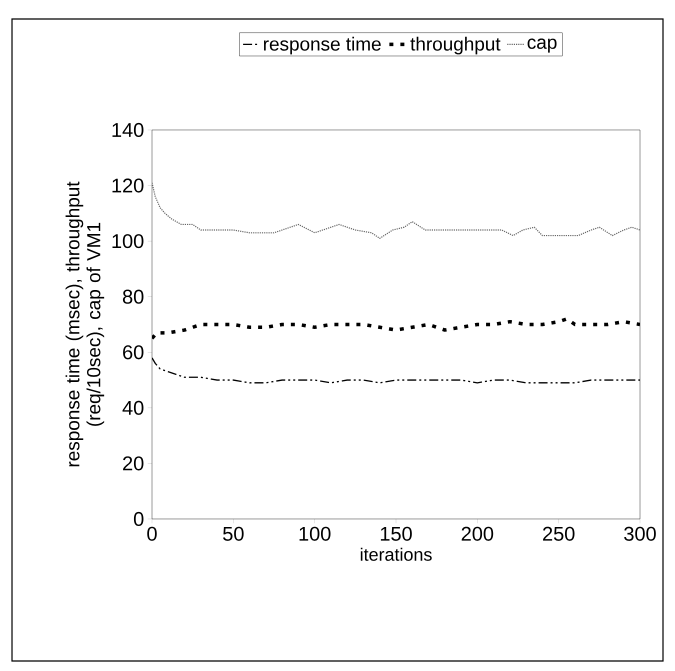  I want to click on y-tick-label: 0, so click(139, 519).